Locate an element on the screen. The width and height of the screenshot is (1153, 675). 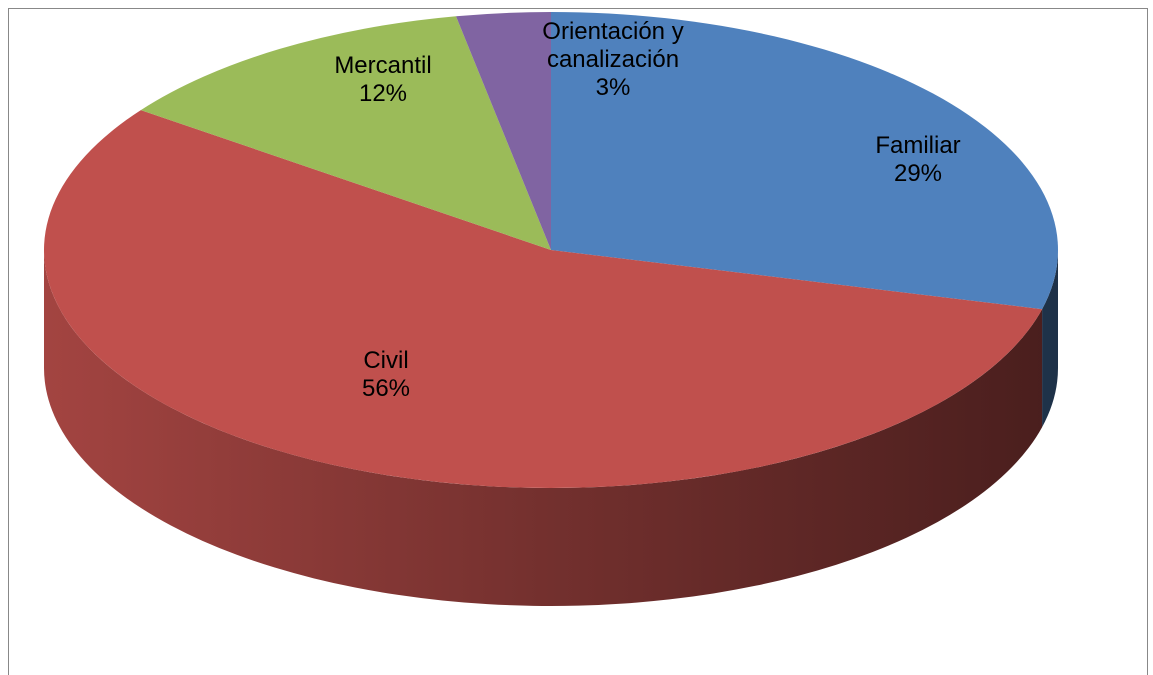
pie-slice-side is located at coordinates (1050, 339).